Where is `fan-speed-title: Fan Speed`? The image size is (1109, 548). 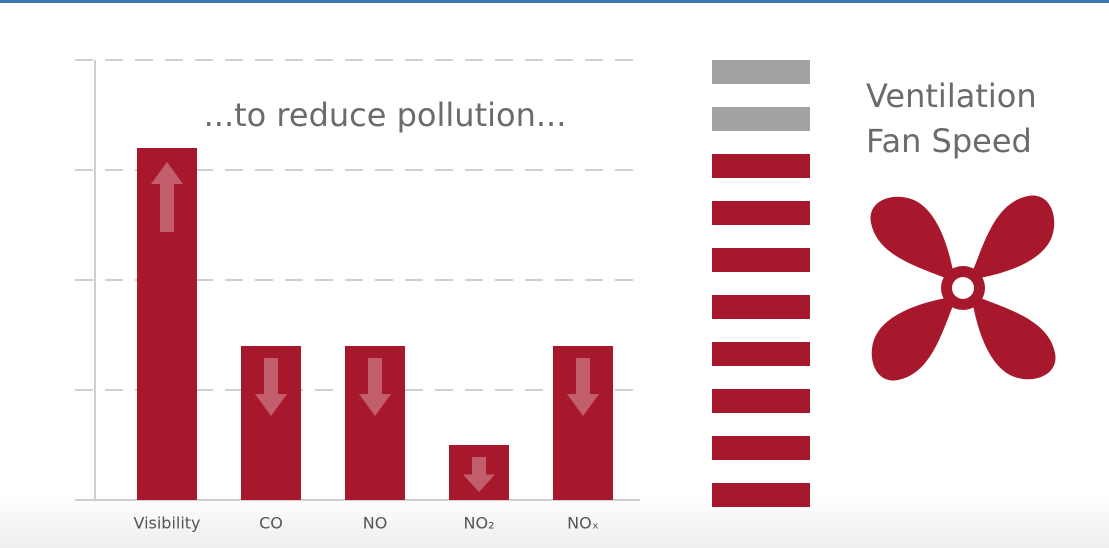 fan-speed-title: Fan Speed is located at coordinates (949, 141).